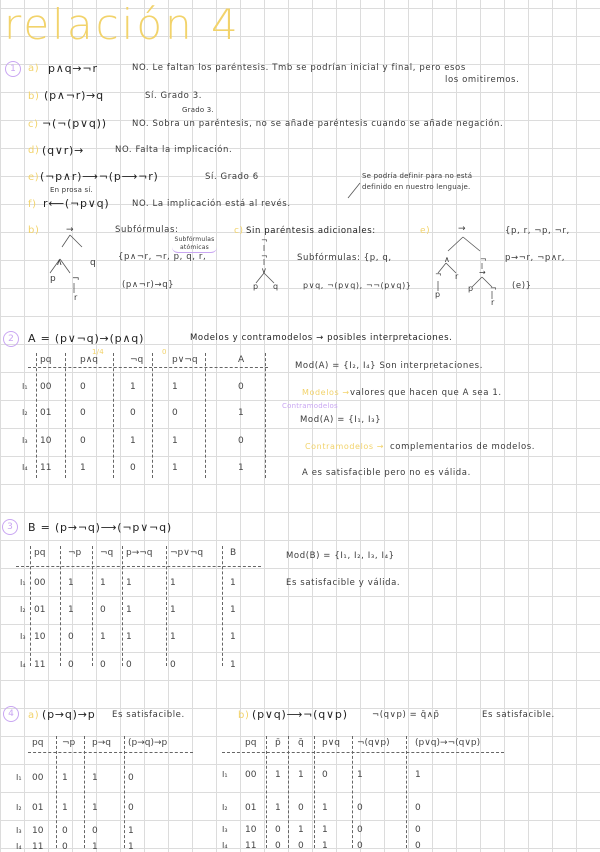 The width and height of the screenshot is (600, 852). What do you see at coordinates (63, 150) in the screenshot?
I see `item-formula: (q∨r)→` at bounding box center [63, 150].